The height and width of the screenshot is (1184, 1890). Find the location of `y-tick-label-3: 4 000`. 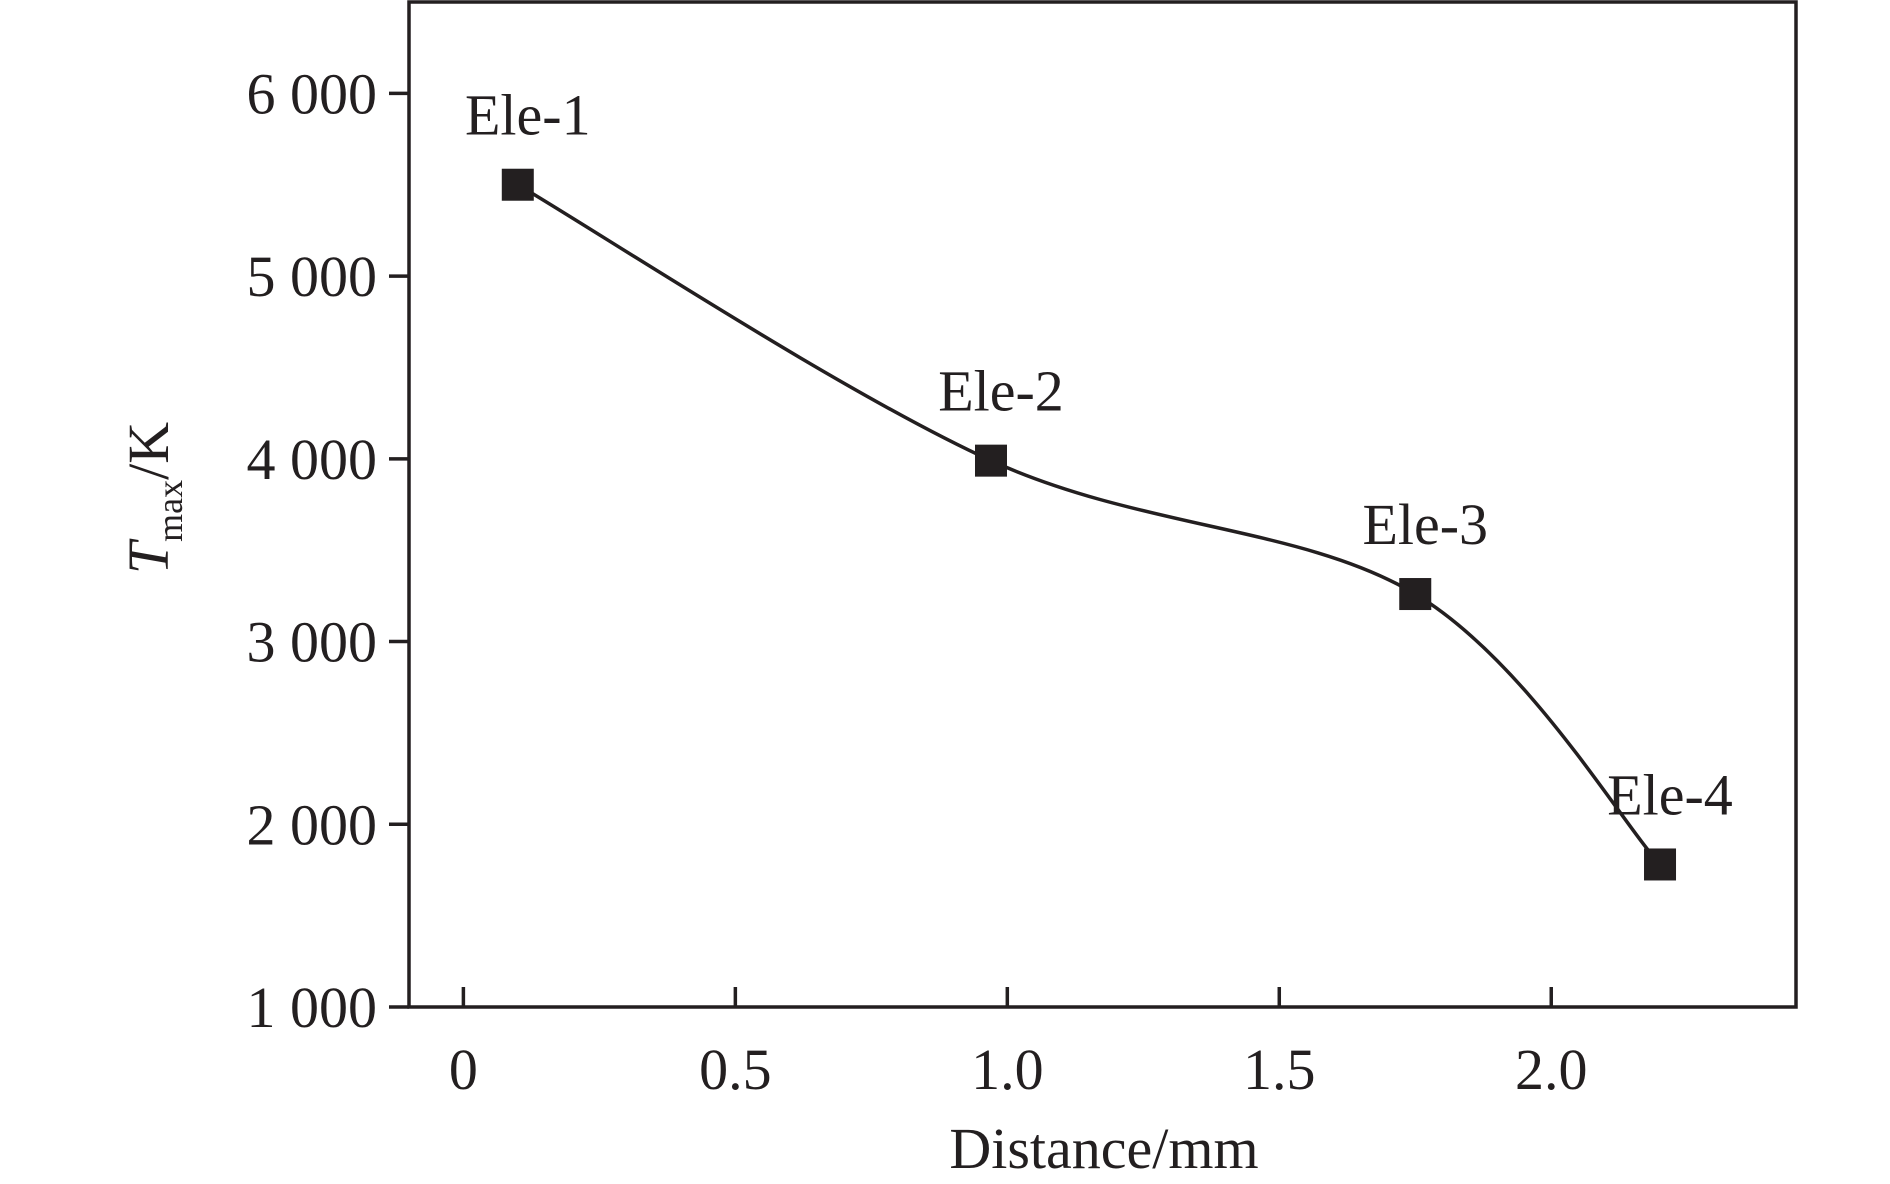

y-tick-label-3: 4 000 is located at coordinates (312, 459).